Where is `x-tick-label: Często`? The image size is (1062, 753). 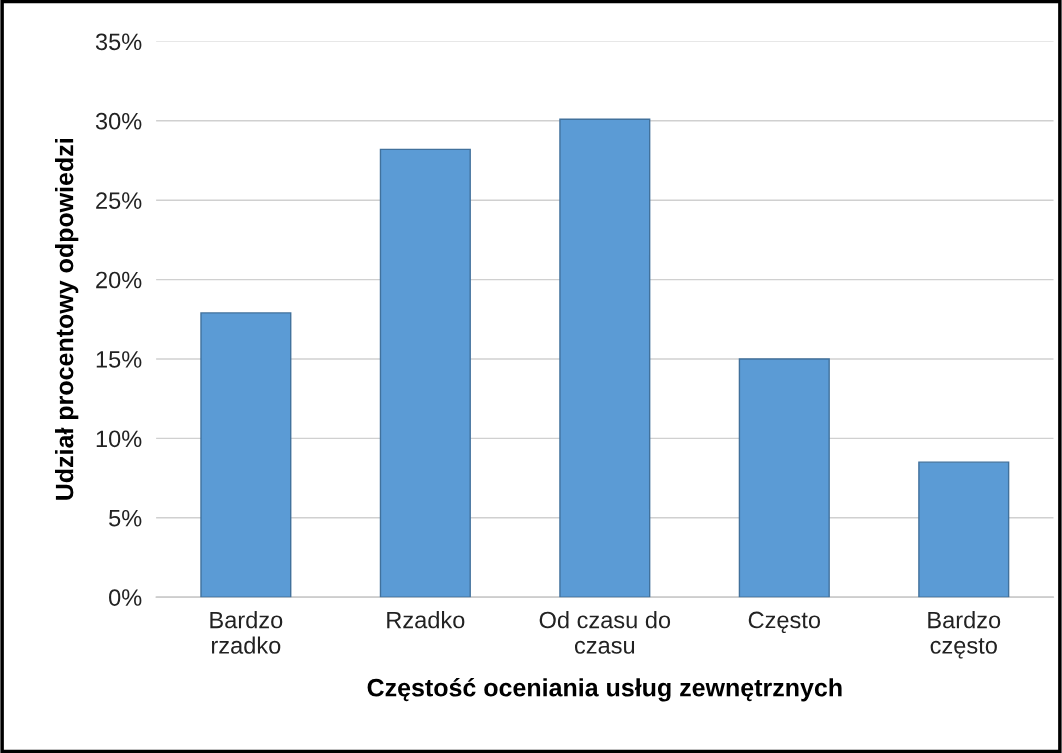 x-tick-label: Często is located at coordinates (784, 622).